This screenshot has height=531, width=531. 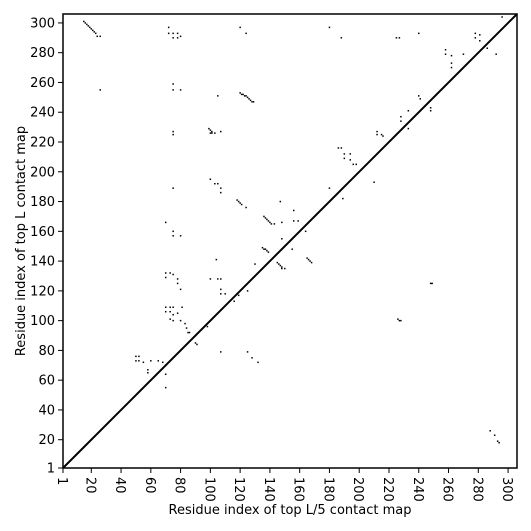 I want to click on y-tick-label: 260, so click(x=42, y=83).